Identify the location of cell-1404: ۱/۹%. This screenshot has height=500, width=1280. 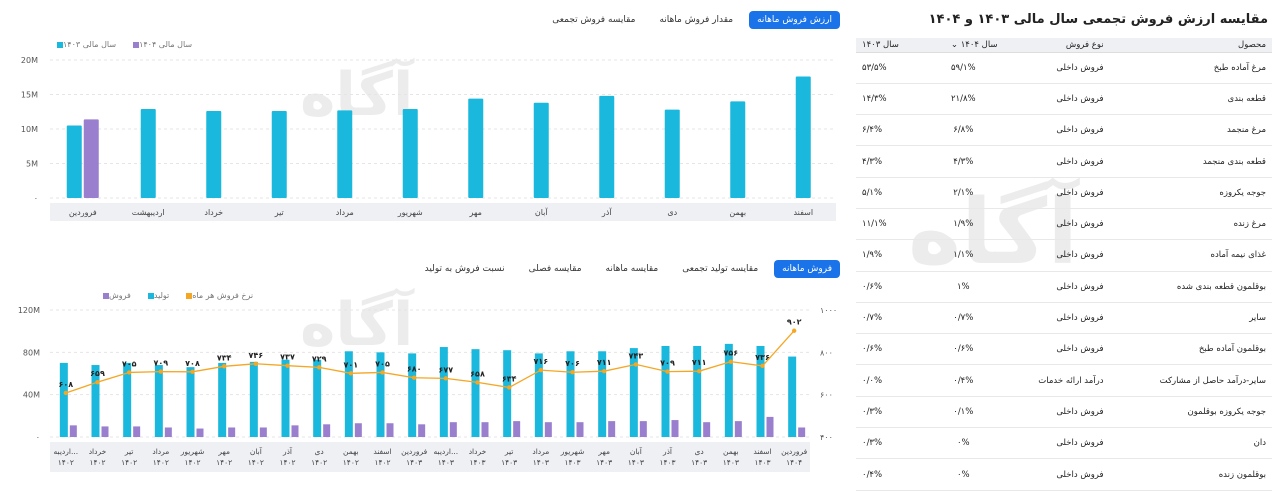
(963, 224).